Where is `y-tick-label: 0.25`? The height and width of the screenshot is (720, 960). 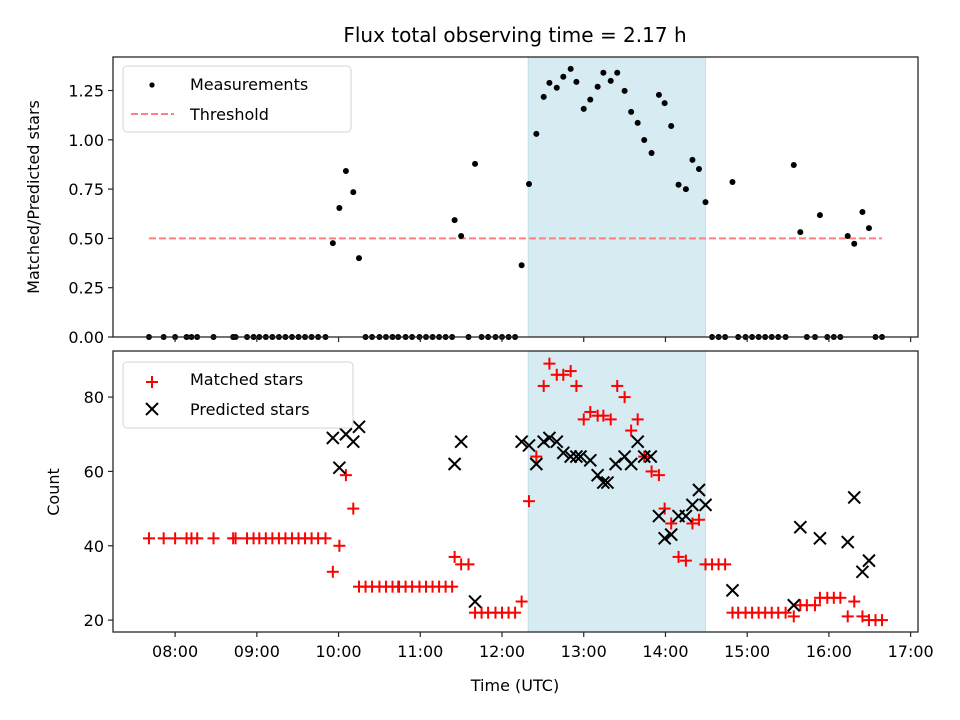 y-tick-label: 0.25 is located at coordinates (86, 288).